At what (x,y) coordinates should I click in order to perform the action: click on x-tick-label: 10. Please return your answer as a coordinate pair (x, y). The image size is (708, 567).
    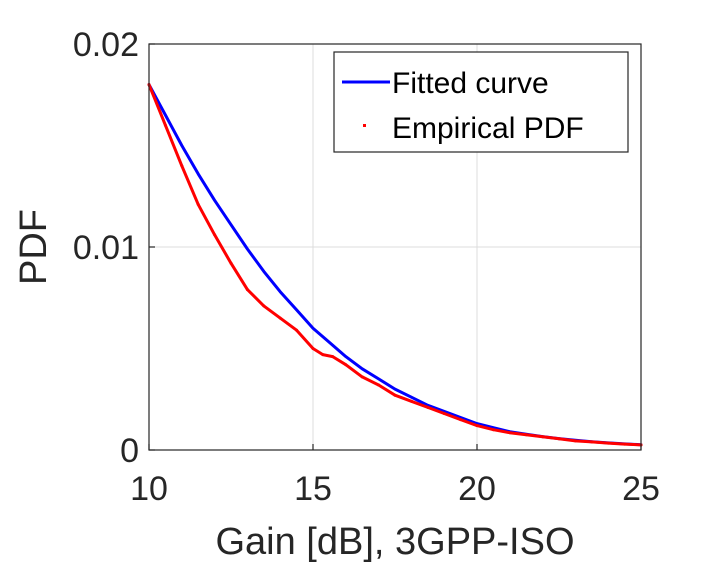
    Looking at the image, I should click on (149, 489).